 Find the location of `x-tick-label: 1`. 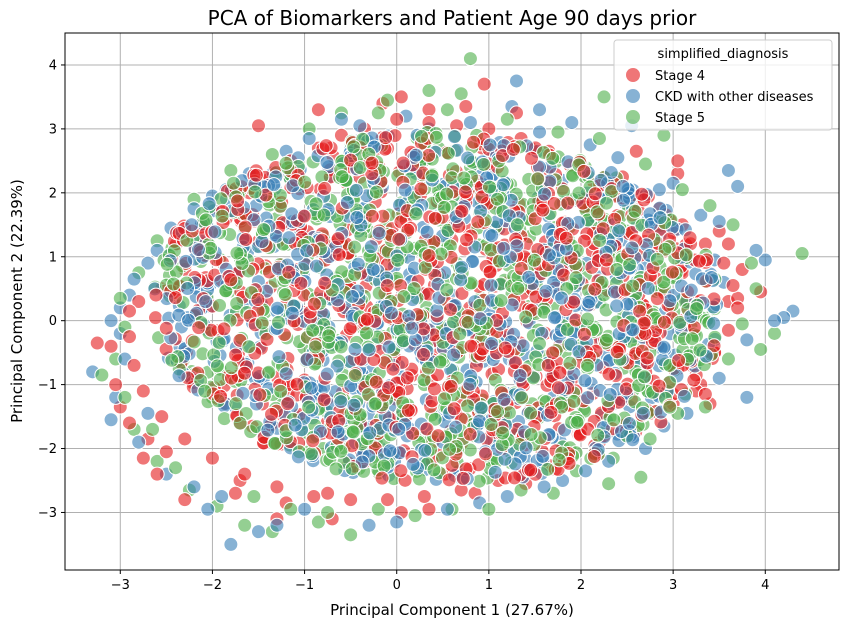

x-tick-label: 1 is located at coordinates (489, 585).